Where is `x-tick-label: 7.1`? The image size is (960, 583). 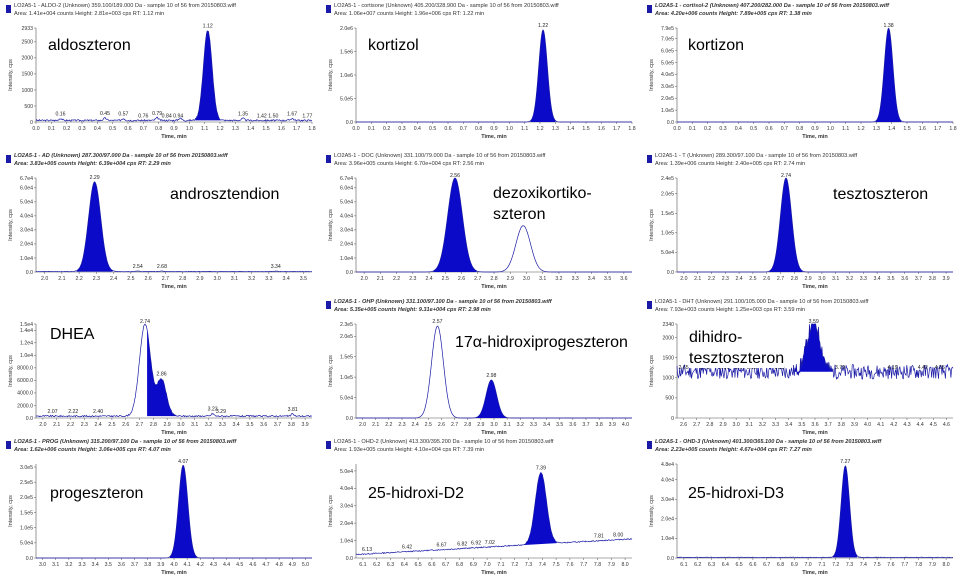
x-tick-label: 7.1 is located at coordinates (821, 565).